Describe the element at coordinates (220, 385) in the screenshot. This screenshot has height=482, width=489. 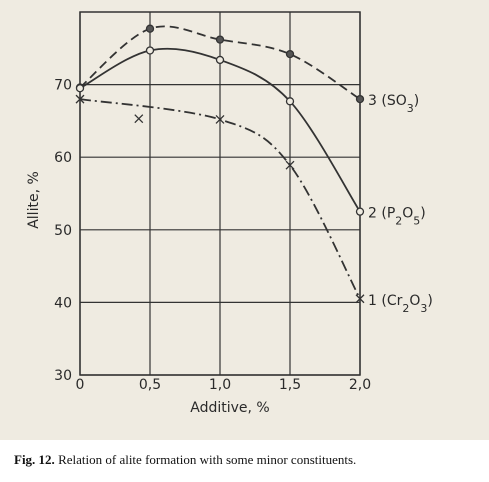
I see `x-tick-label: 1,0` at that location.